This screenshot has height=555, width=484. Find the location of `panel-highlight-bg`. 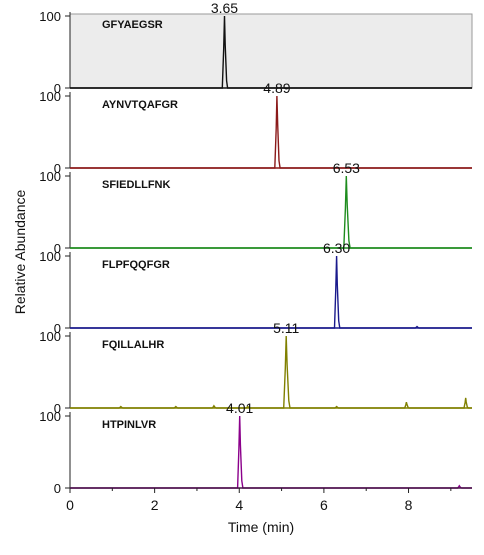

panel-highlight-bg is located at coordinates (271, 51).